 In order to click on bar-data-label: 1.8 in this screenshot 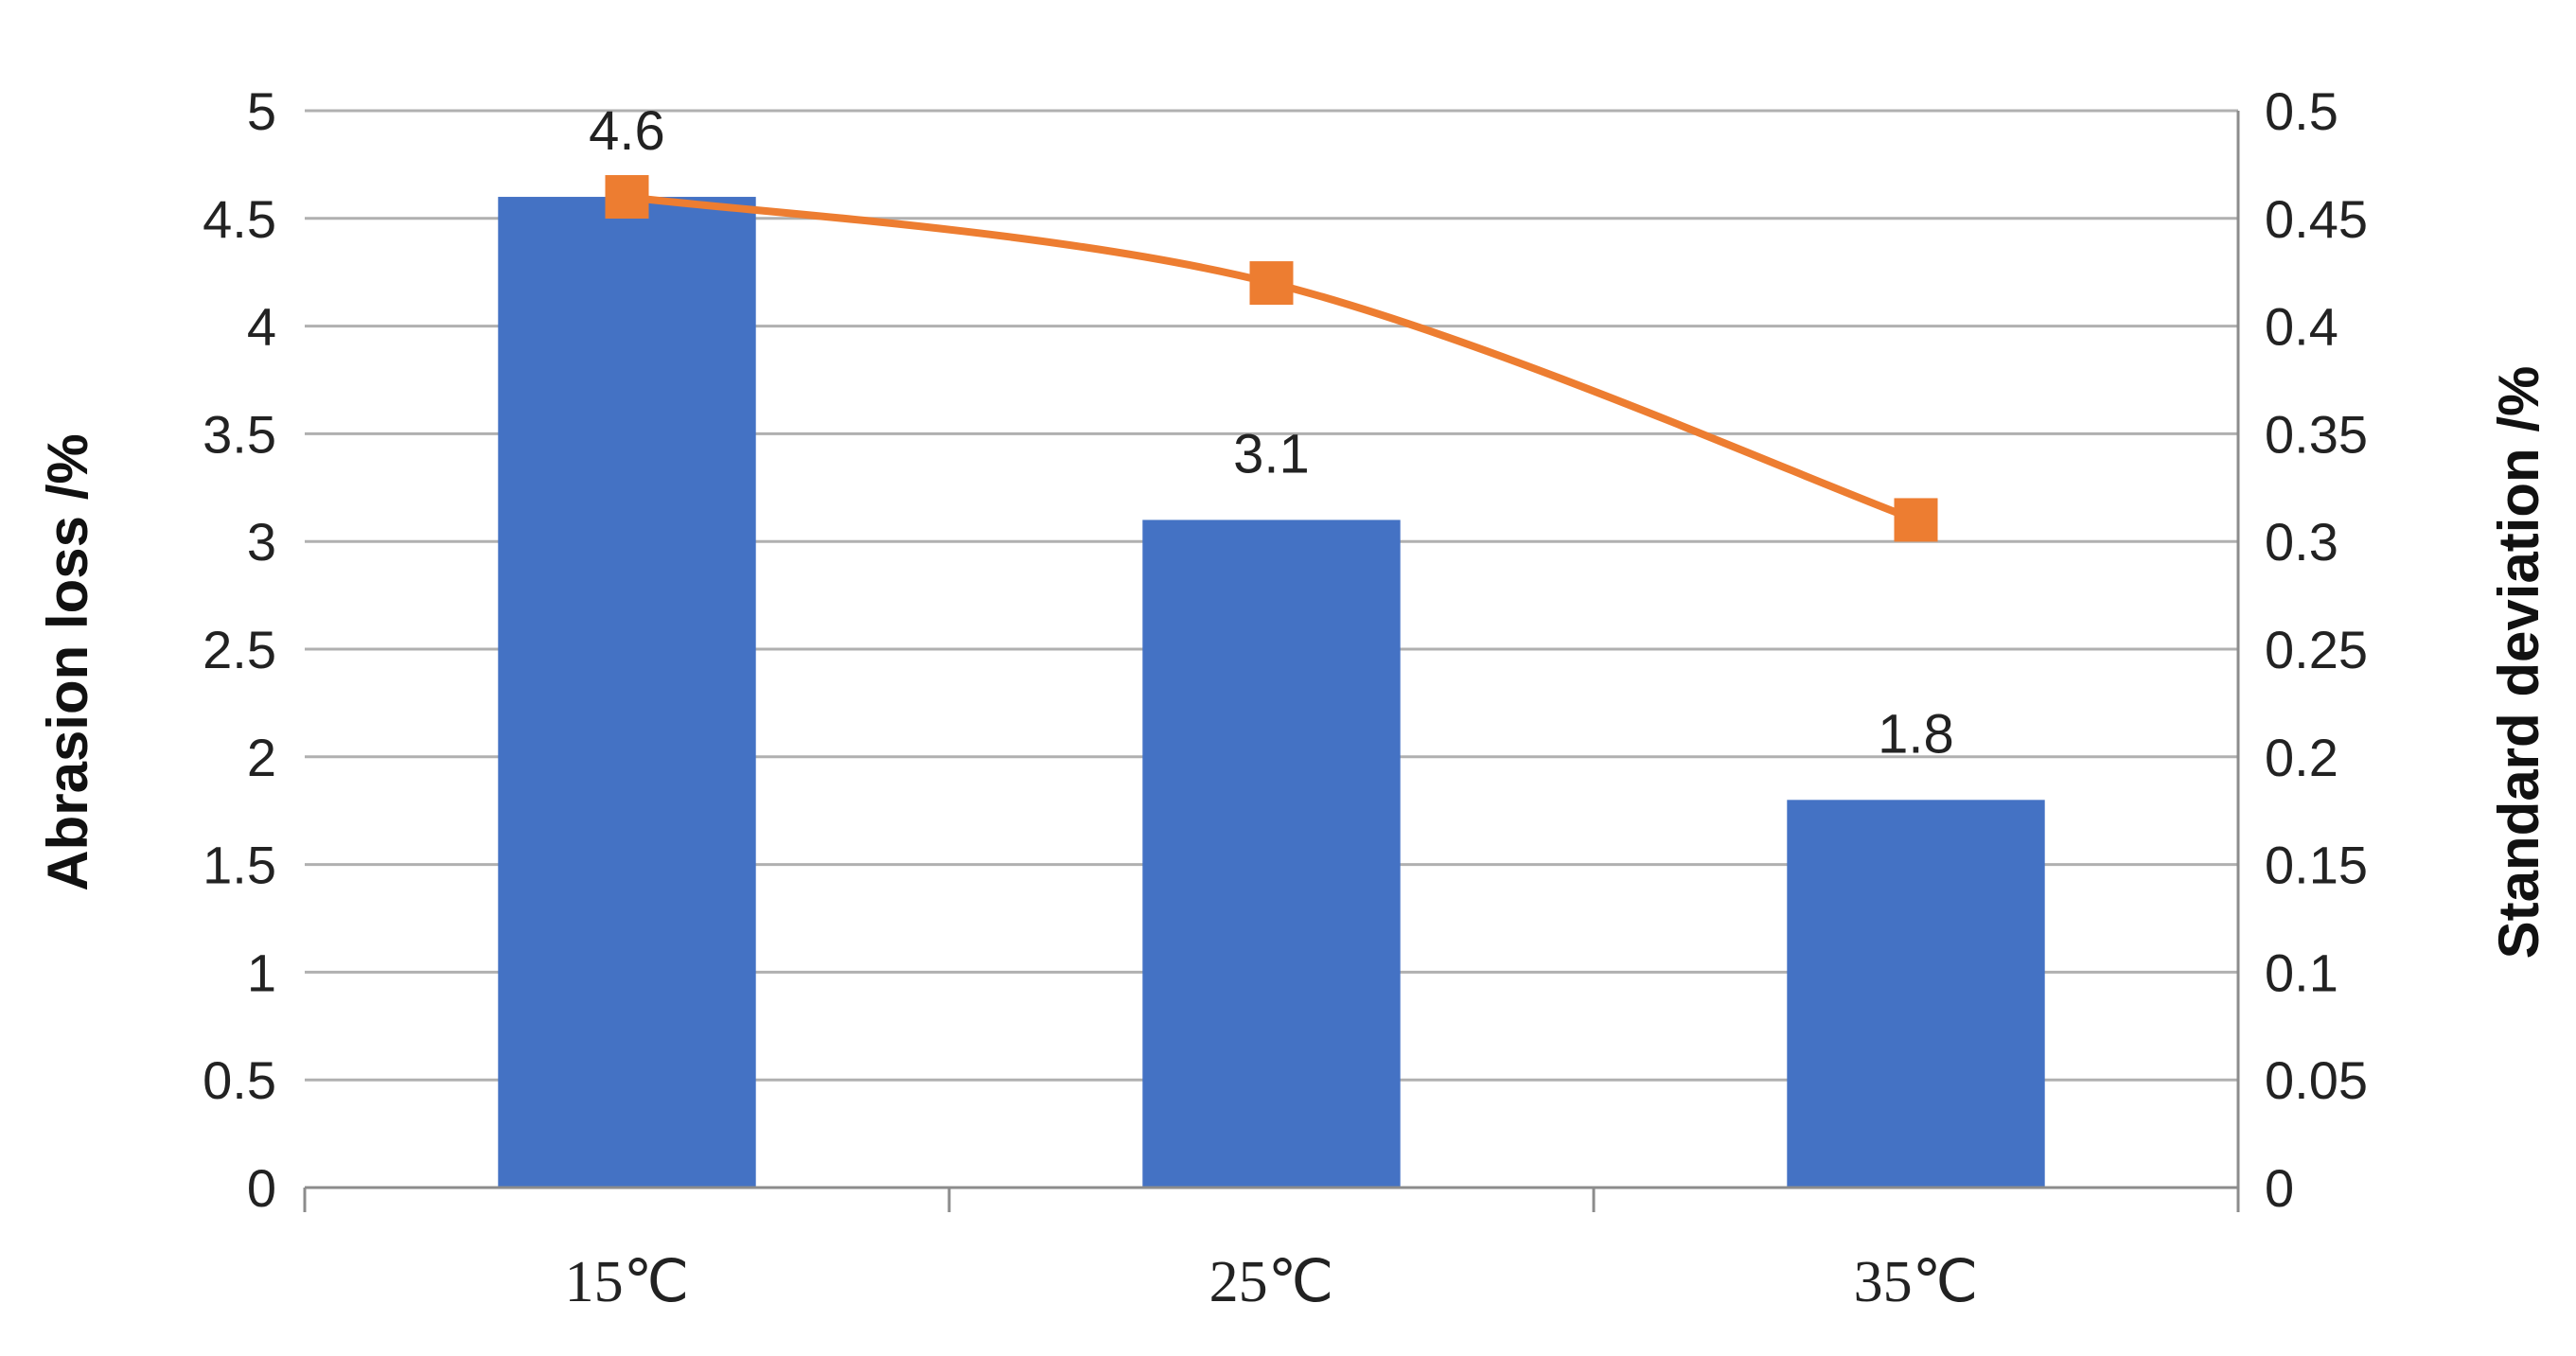, I will do `click(1916, 734)`.